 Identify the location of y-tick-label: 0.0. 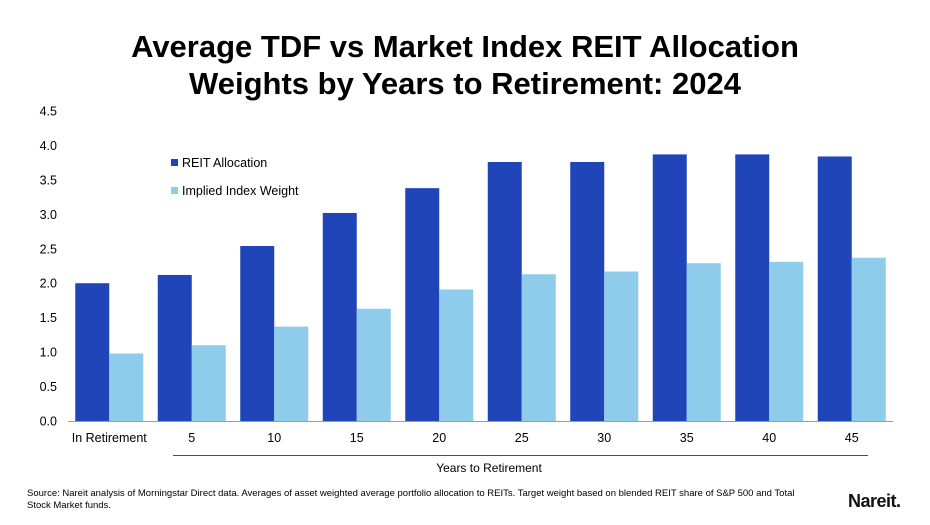
(48, 422).